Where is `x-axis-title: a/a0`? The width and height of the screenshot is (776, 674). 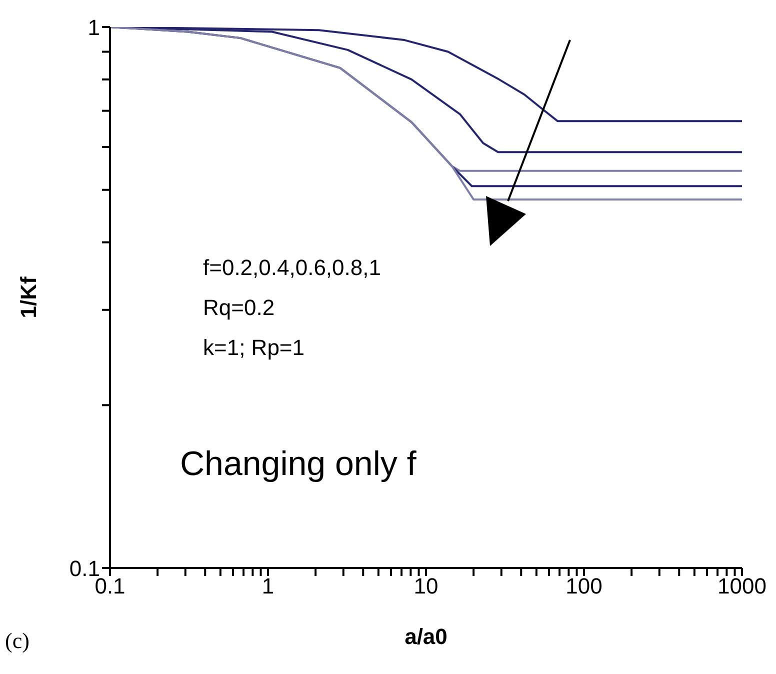 x-axis-title: a/a0 is located at coordinates (426, 636).